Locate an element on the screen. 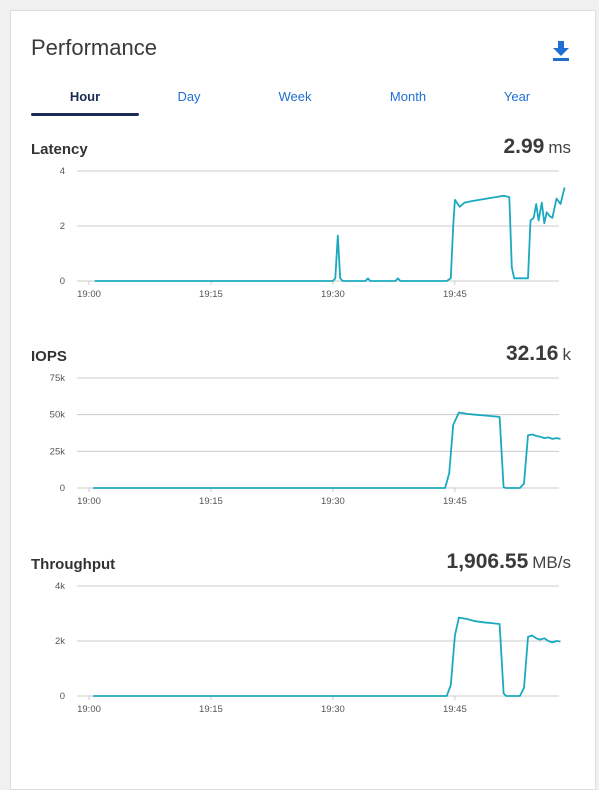 The image size is (599, 790). tab-year: Year is located at coordinates (517, 96).